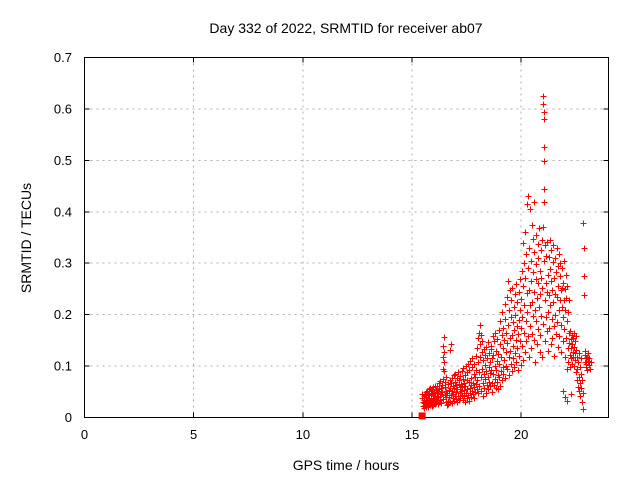  What do you see at coordinates (26, 238) in the screenshot?
I see `y-axis-label: SRMTID / TECUs` at bounding box center [26, 238].